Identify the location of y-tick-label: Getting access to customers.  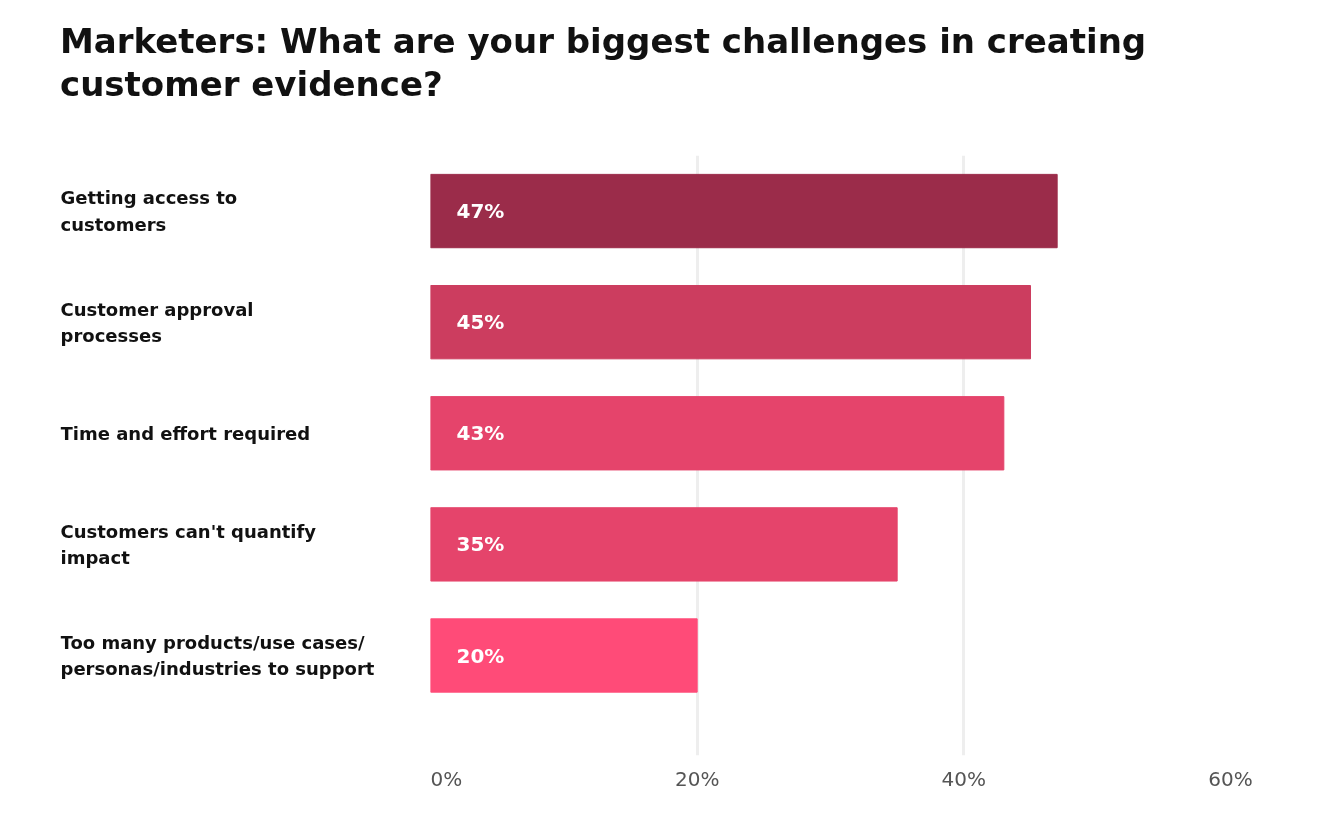
(149, 211).